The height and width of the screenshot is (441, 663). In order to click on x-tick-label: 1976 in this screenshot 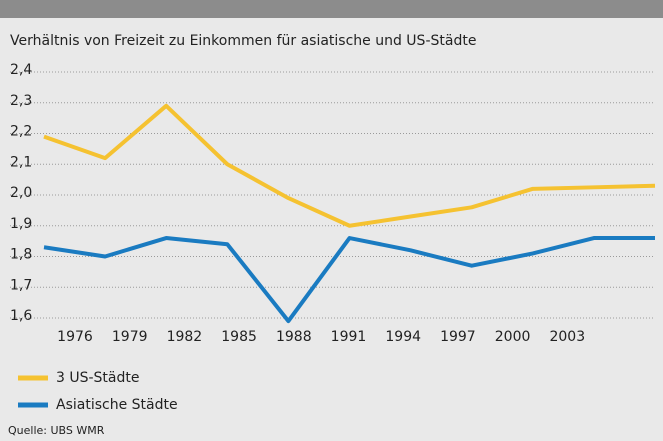, I will do `click(75, 337)`.